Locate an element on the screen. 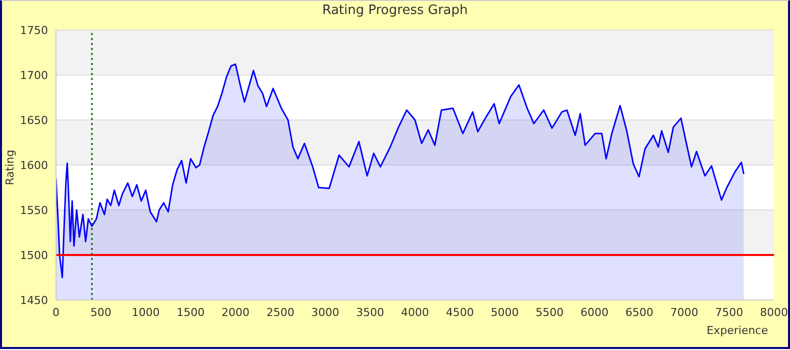 Image resolution: width=790 pixels, height=350 pixels. x-tick-label: 3000 is located at coordinates (325, 312).